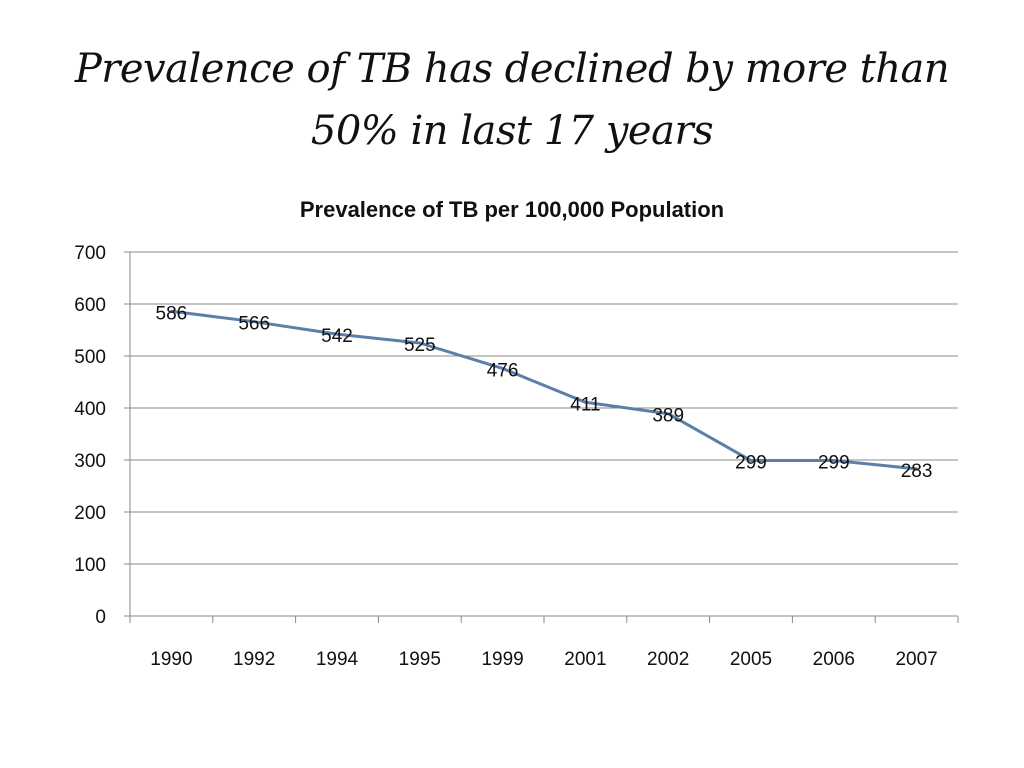  What do you see at coordinates (916, 659) in the screenshot?
I see `x-tick-label: 2007` at bounding box center [916, 659].